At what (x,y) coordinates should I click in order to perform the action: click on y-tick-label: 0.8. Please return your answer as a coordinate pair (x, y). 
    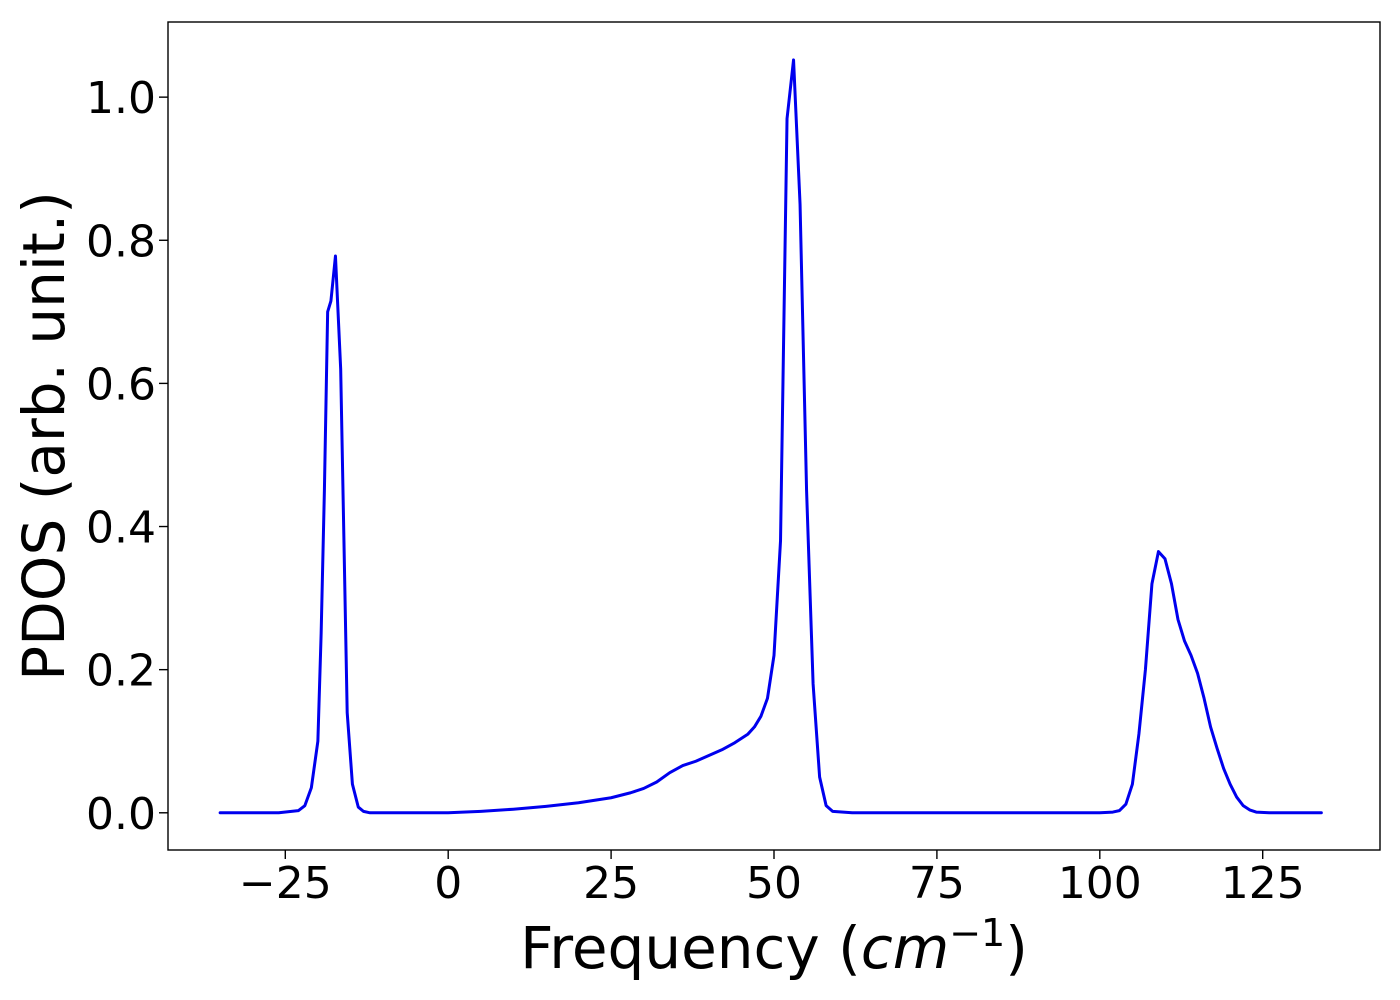
    Looking at the image, I should click on (121, 241).